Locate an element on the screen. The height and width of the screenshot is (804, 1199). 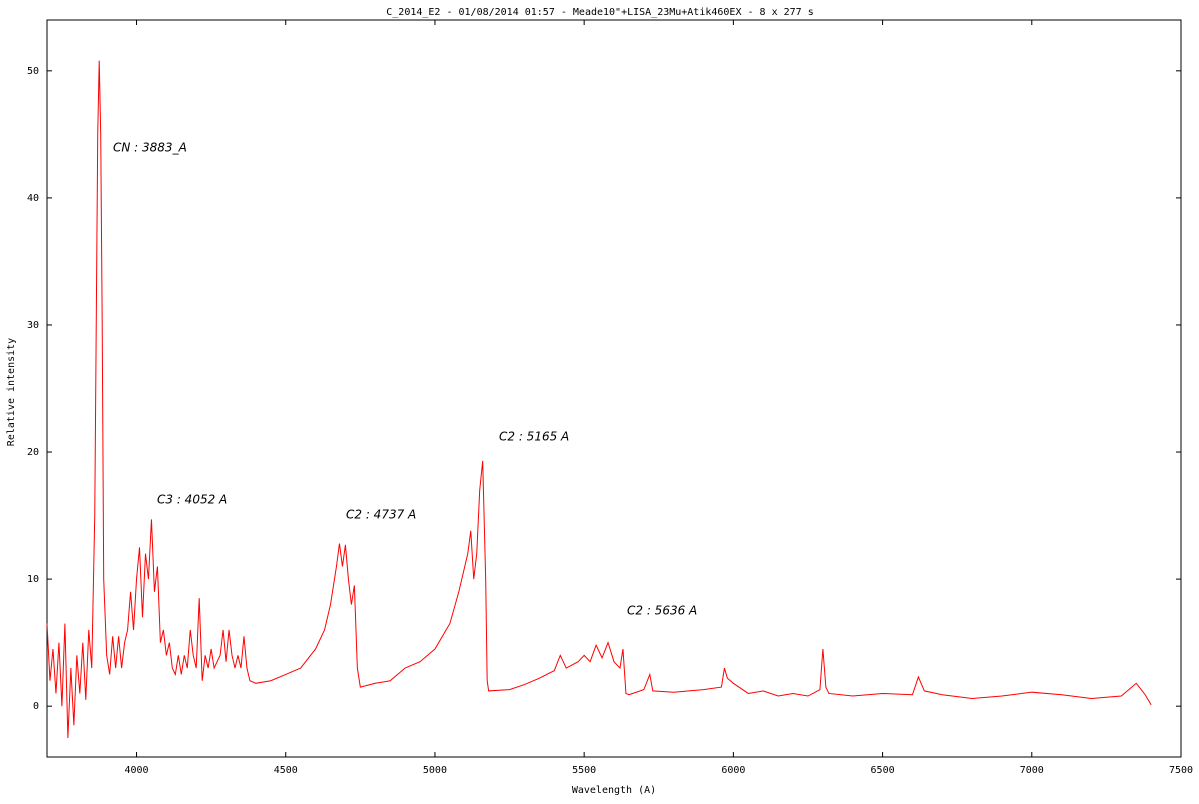
y-tick-label: 10 is located at coordinates (33, 579).